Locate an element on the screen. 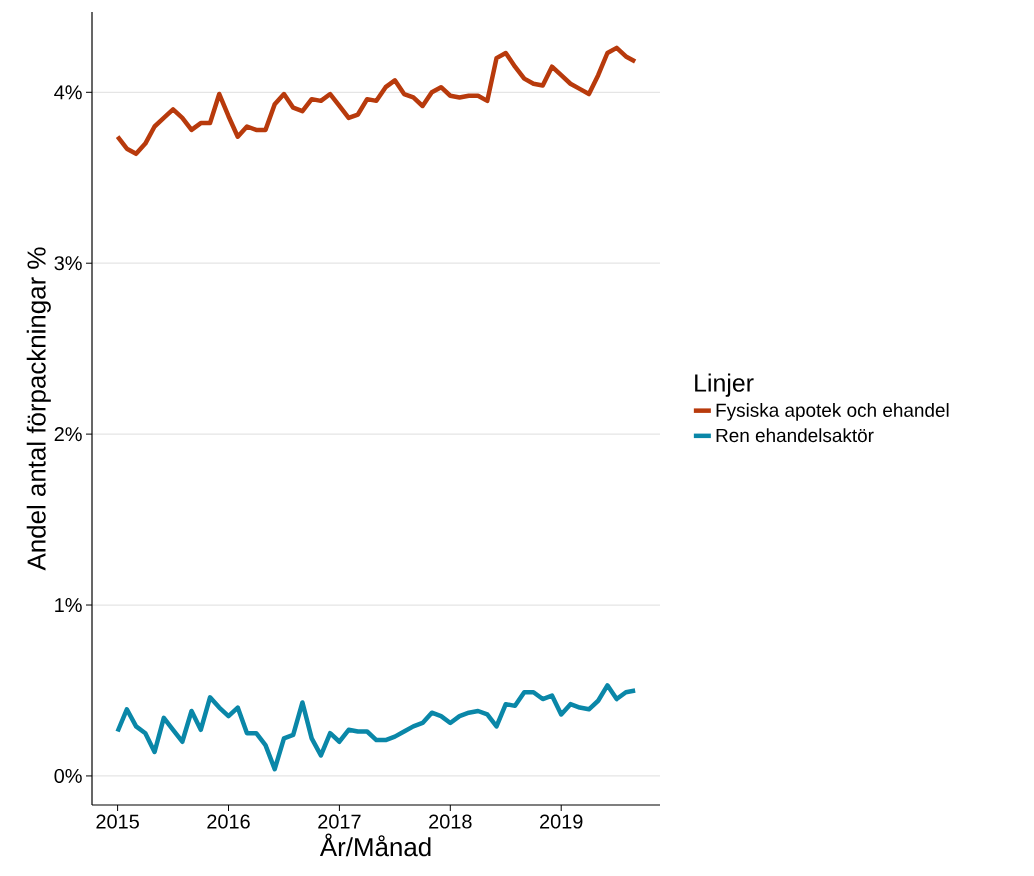 This screenshot has height=876, width=1034. x-tick-label: 2019 is located at coordinates (561, 821).